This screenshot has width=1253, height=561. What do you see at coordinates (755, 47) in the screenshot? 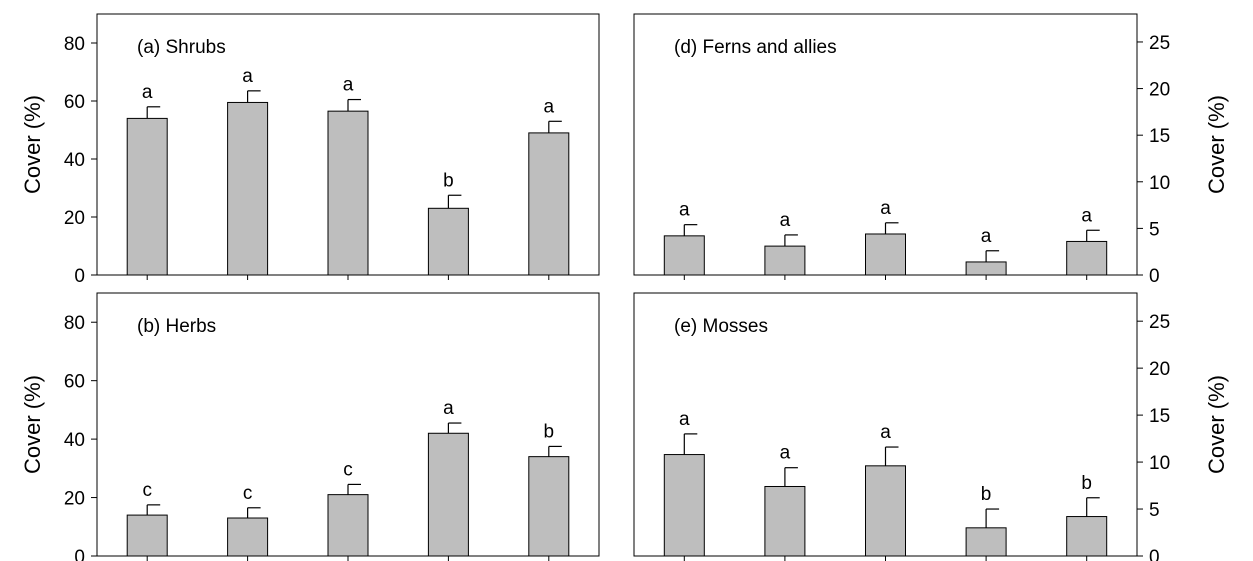
I see `panel-d-title: (d) Ferns and allies` at bounding box center [755, 47].